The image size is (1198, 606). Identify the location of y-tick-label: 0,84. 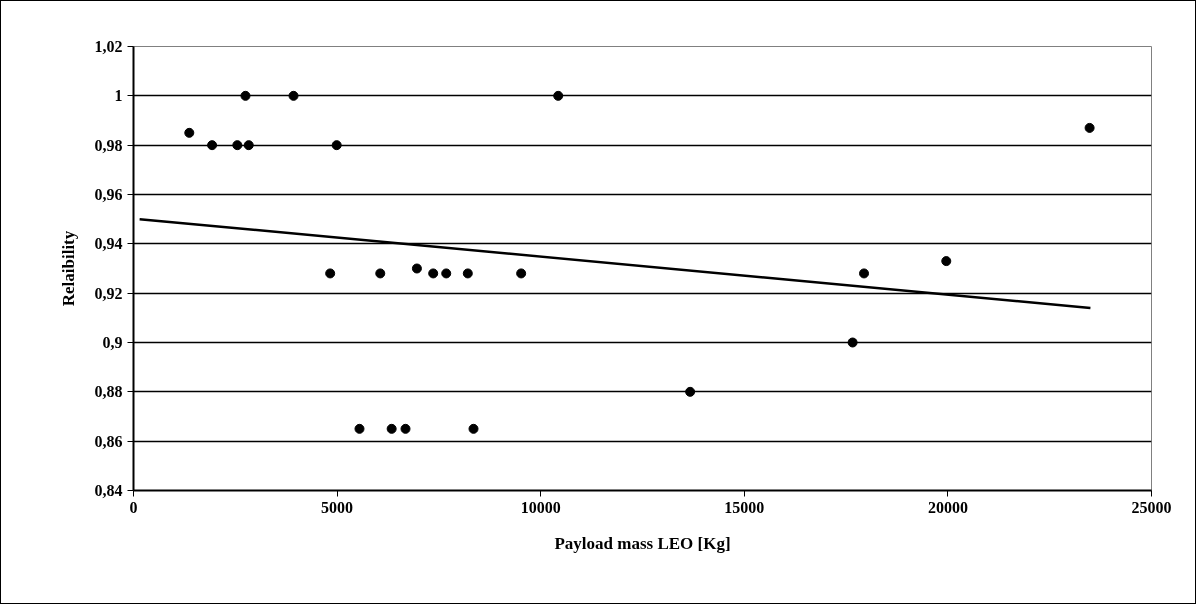
(108, 490).